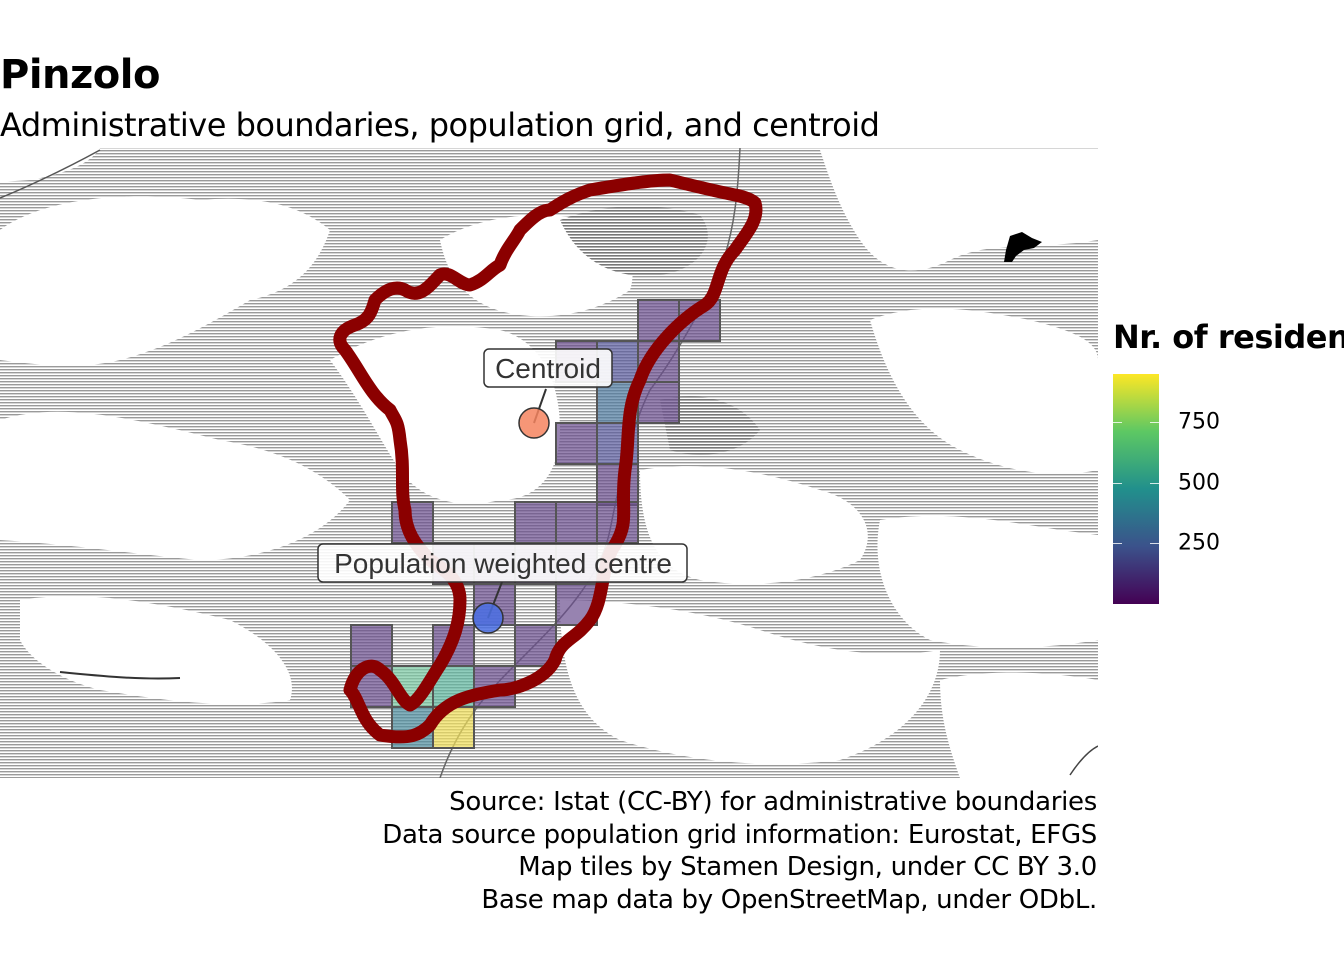 Image resolution: width=1344 pixels, height=960 pixels. What do you see at coordinates (1023, 247) in the screenshot?
I see `lake-shape` at bounding box center [1023, 247].